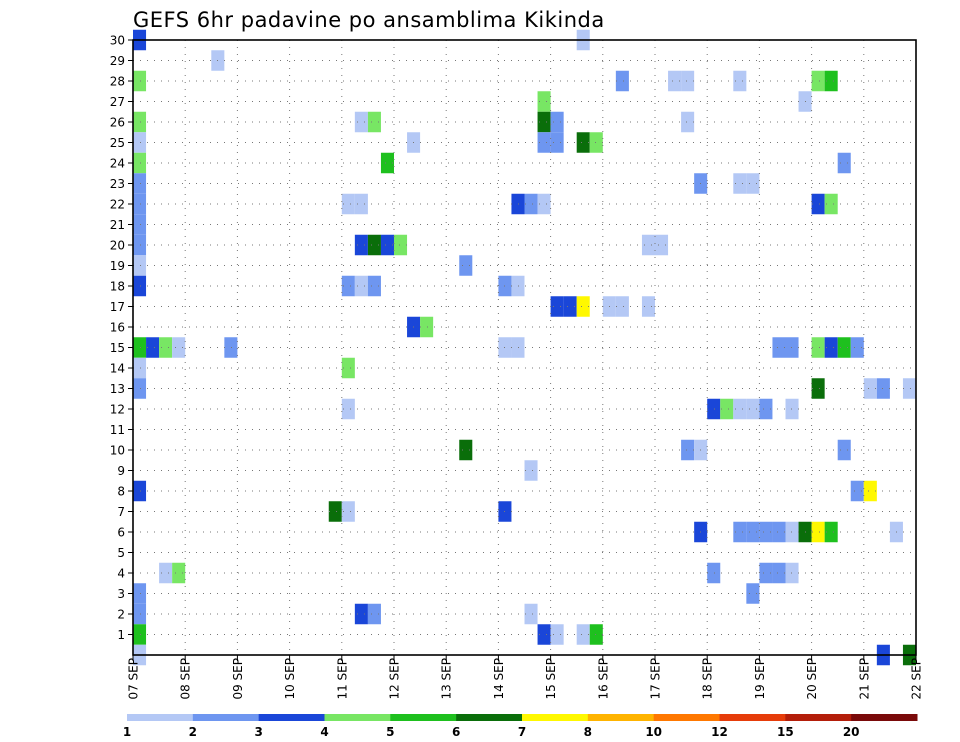 This screenshot has height=742, width=960. I want to click on x-tick-label: 08 SEP, so click(186, 679).